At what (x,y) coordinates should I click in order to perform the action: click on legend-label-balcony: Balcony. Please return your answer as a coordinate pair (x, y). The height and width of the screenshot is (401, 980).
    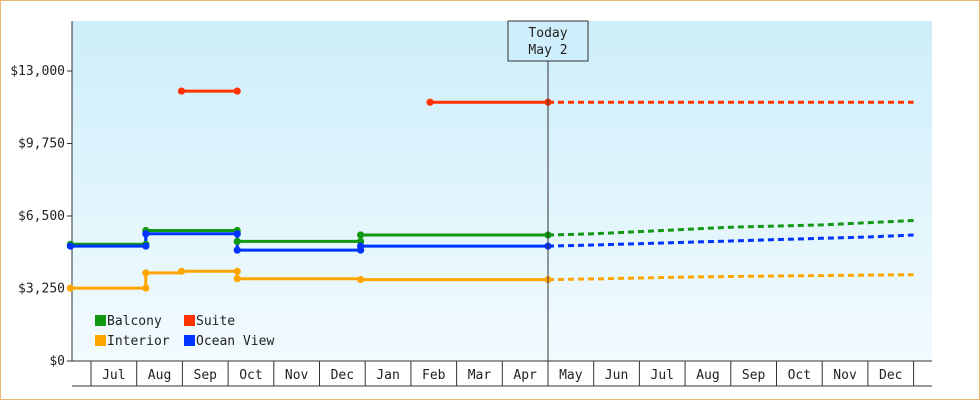
    Looking at the image, I should click on (134, 321).